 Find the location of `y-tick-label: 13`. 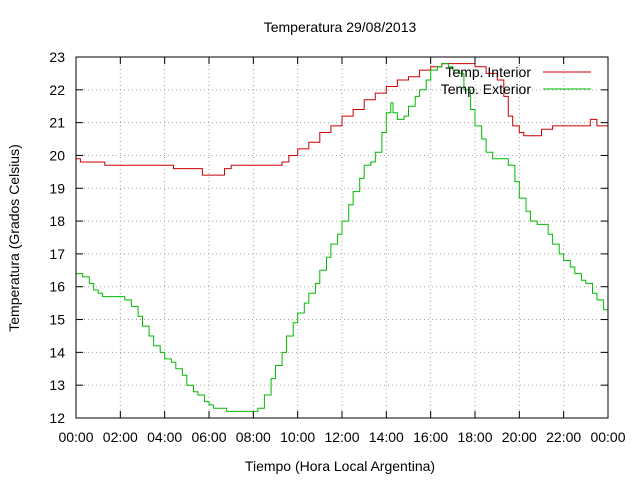

y-tick-label: 13 is located at coordinates (57, 385).